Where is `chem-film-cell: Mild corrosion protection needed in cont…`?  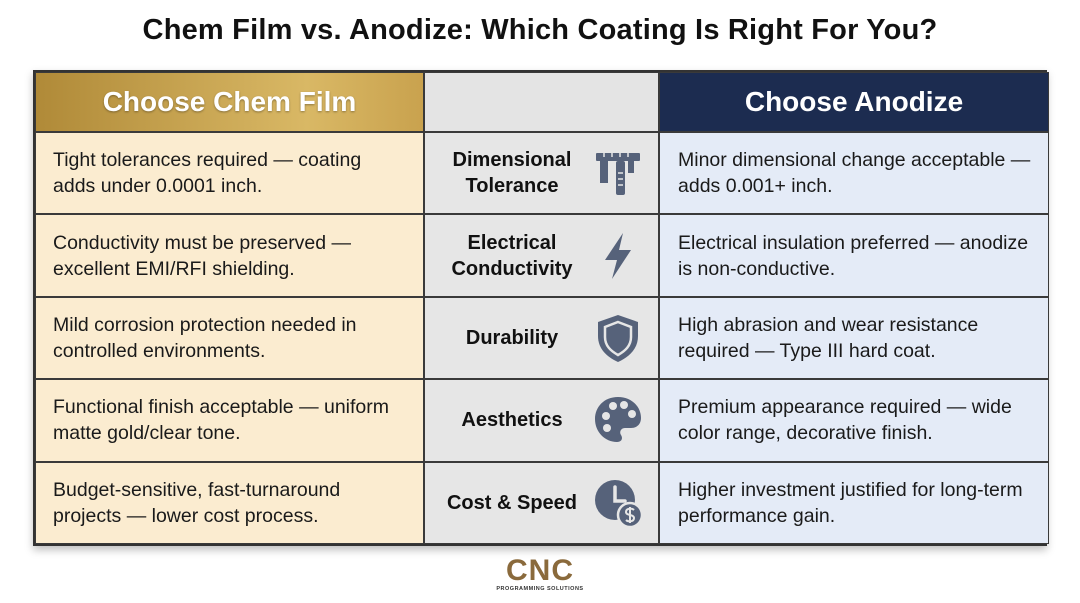 chem-film-cell: Mild corrosion protection needed in cont… is located at coordinates (229, 338).